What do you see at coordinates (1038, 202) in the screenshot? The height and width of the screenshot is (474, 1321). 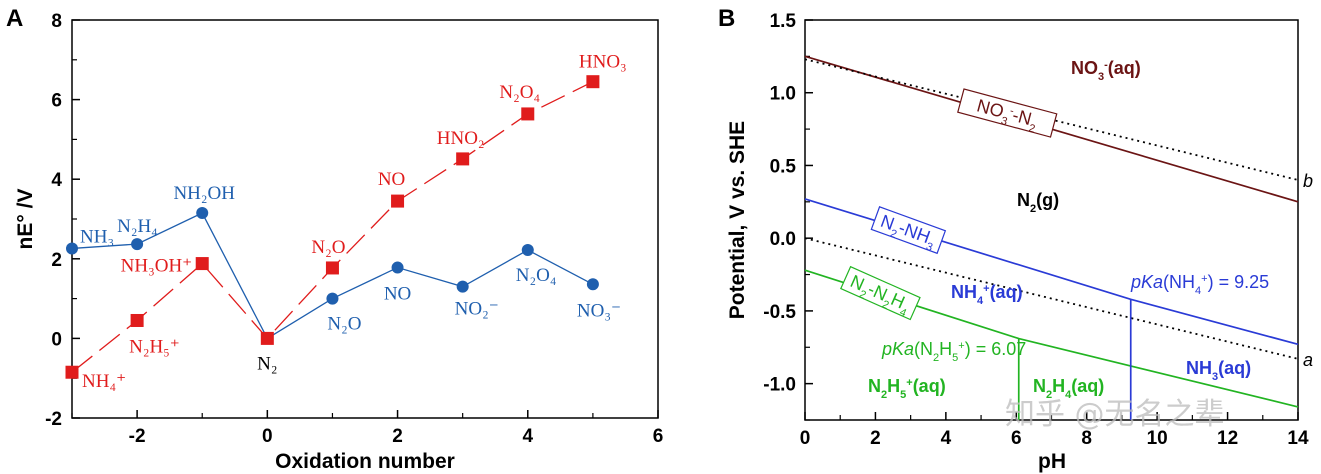 I see `region-label-nitrogen: N2(g)` at bounding box center [1038, 202].